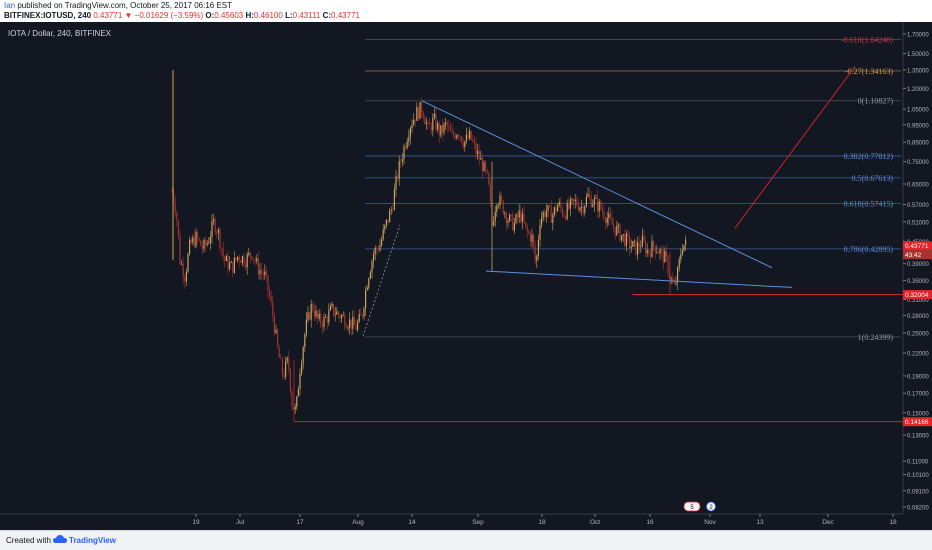 The image size is (932, 550). Describe the element at coordinates (268, 15) in the screenshot. I see `high-value: 0.46100` at that location.